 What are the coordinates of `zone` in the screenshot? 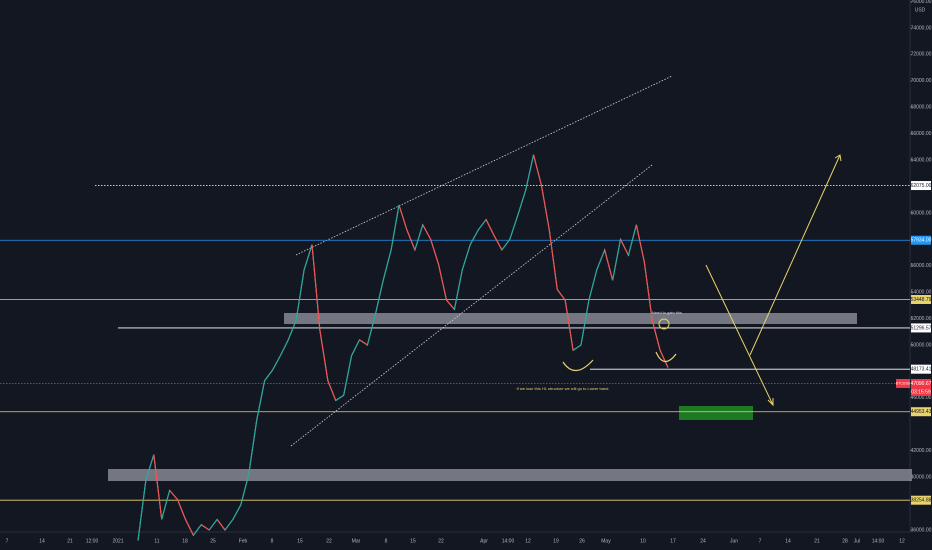 It's located at (570, 318).